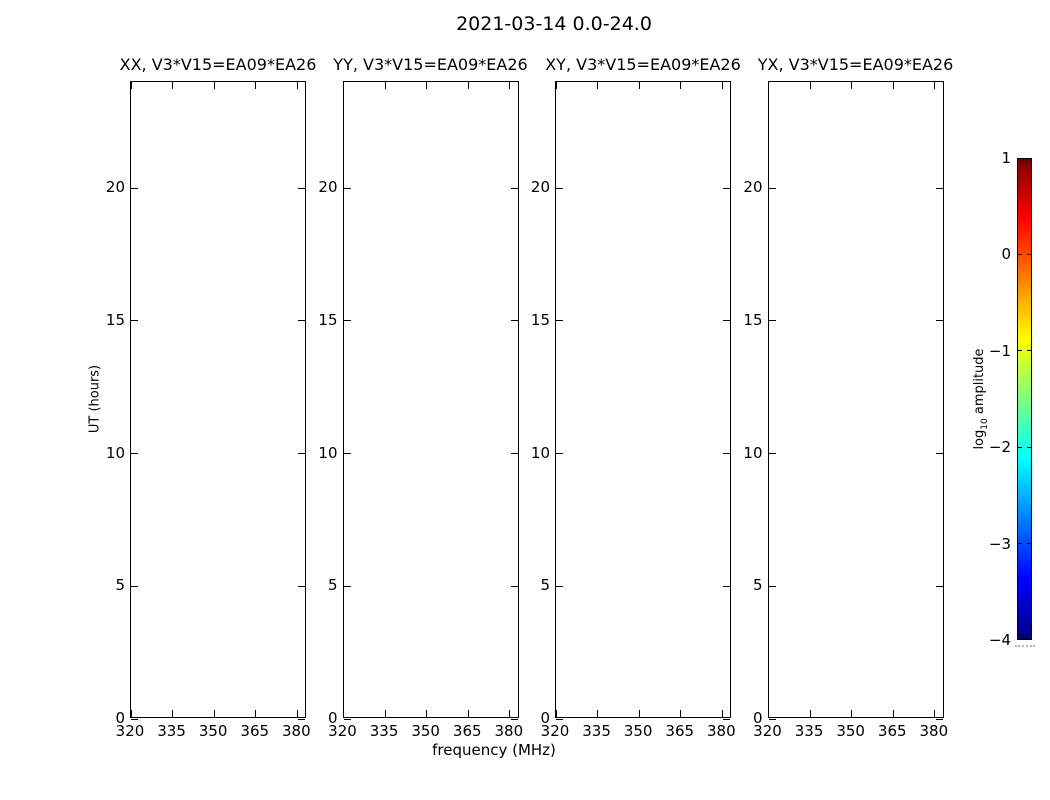 Image resolution: width=1050 pixels, height=800 pixels. What do you see at coordinates (554, 24) in the screenshot?
I see `figure-title: 2021-03-14 0.0-24.0` at bounding box center [554, 24].